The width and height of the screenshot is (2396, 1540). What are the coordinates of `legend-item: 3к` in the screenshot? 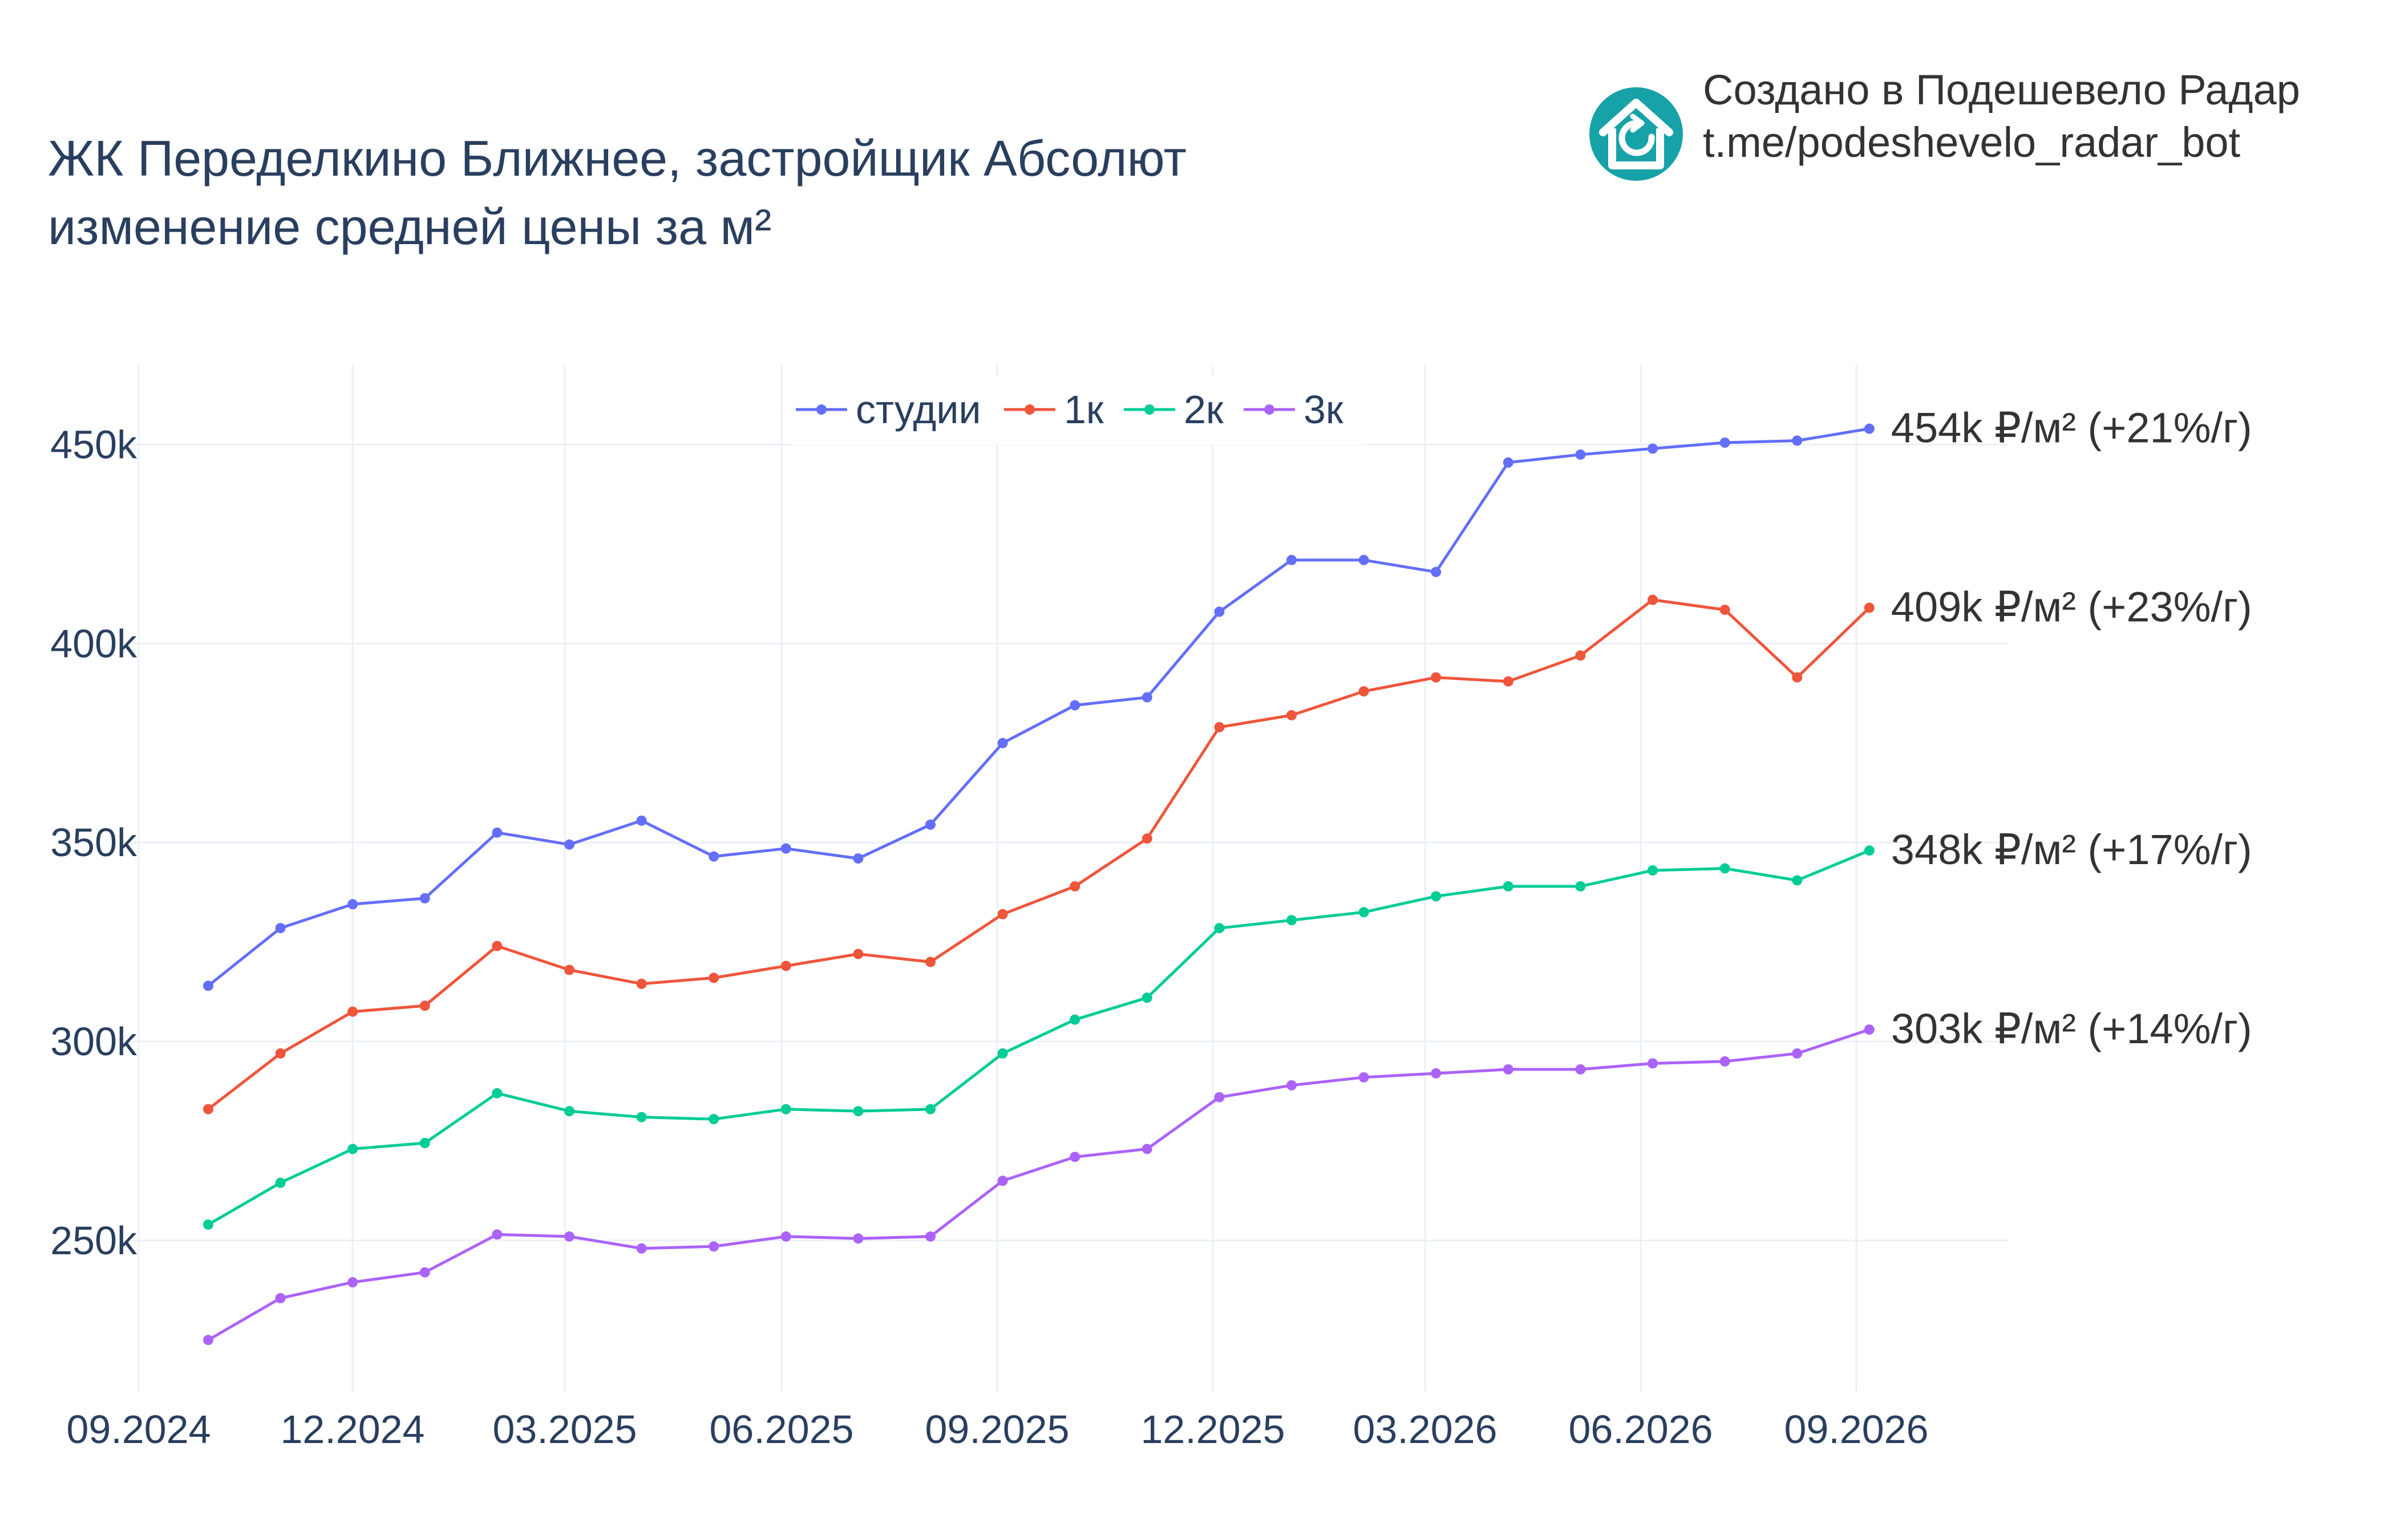 It's located at (1294, 410).